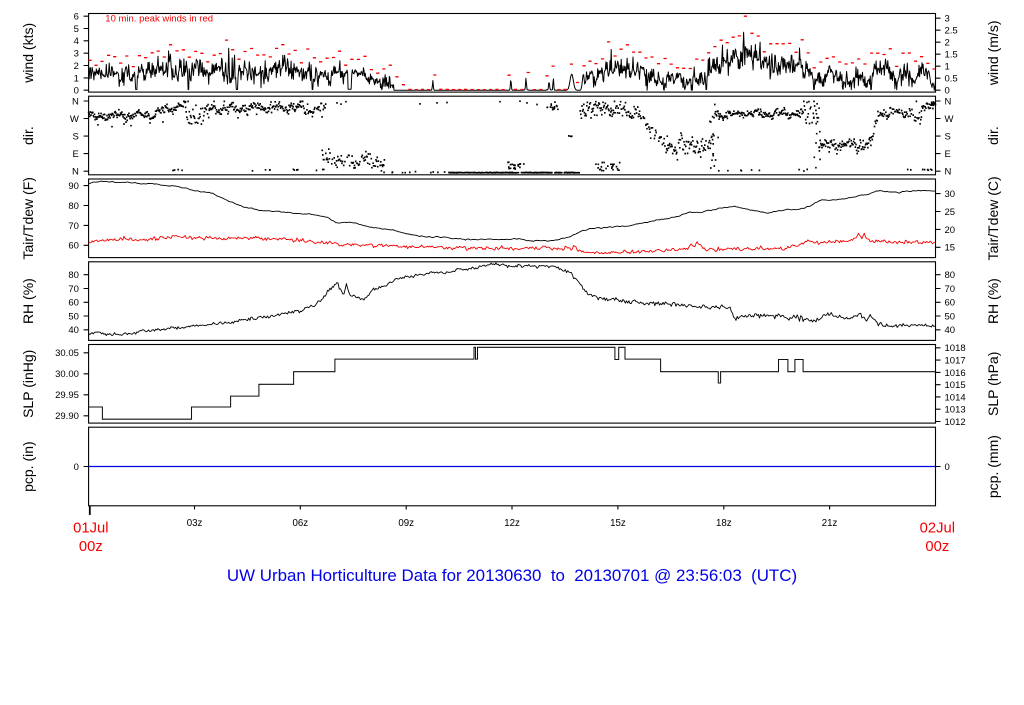 Image resolution: width=1024 pixels, height=705 pixels. I want to click on svg-text: 1018, so click(955, 348).